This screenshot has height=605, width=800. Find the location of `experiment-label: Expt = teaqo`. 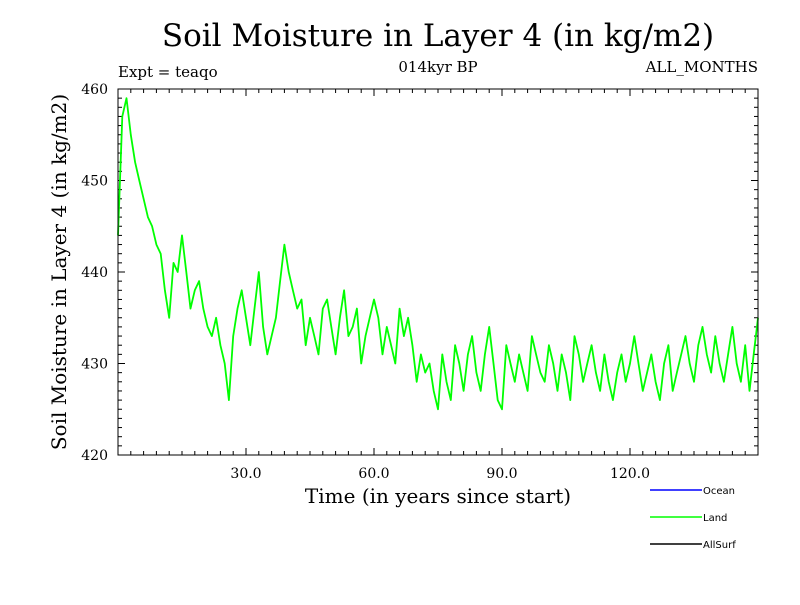

experiment-label: Expt = teaqo is located at coordinates (168, 72).